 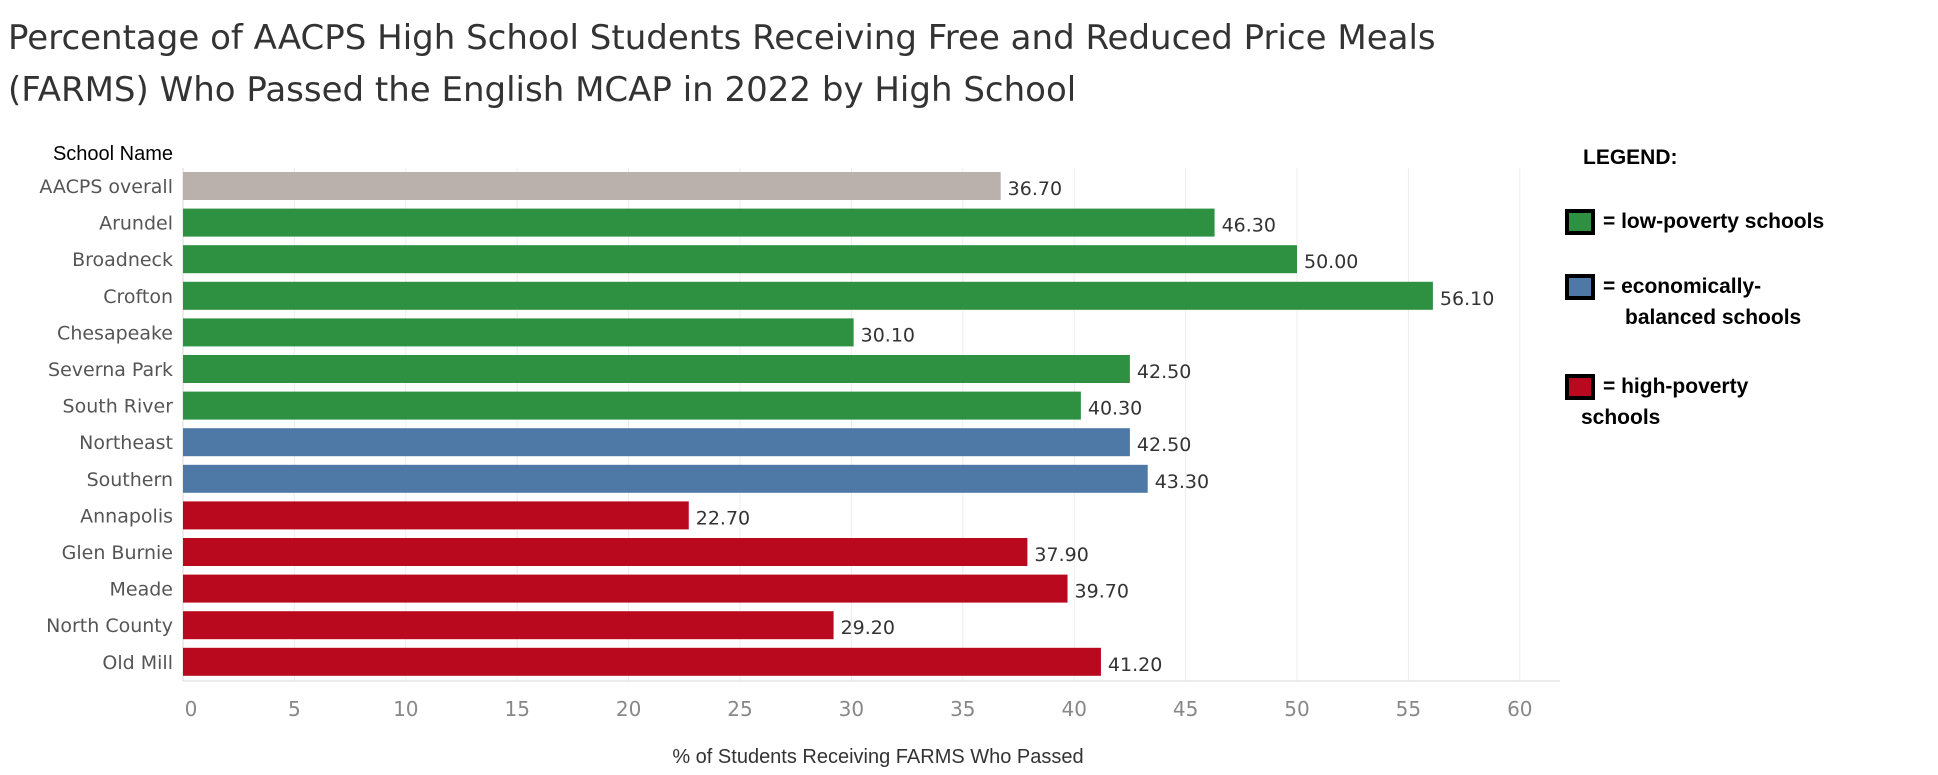 What do you see at coordinates (115, 333) in the screenshot?
I see `category-label-chesapeake: Chesapeake` at bounding box center [115, 333].